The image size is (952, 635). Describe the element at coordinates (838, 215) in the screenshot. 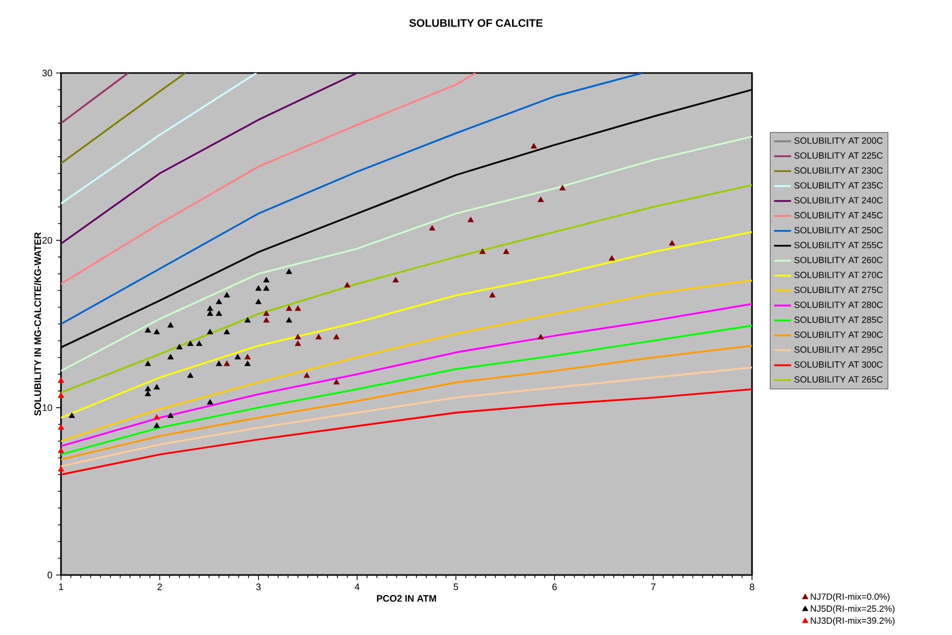

I see `legend-label: SOLUBILITY AT 245C` at that location.